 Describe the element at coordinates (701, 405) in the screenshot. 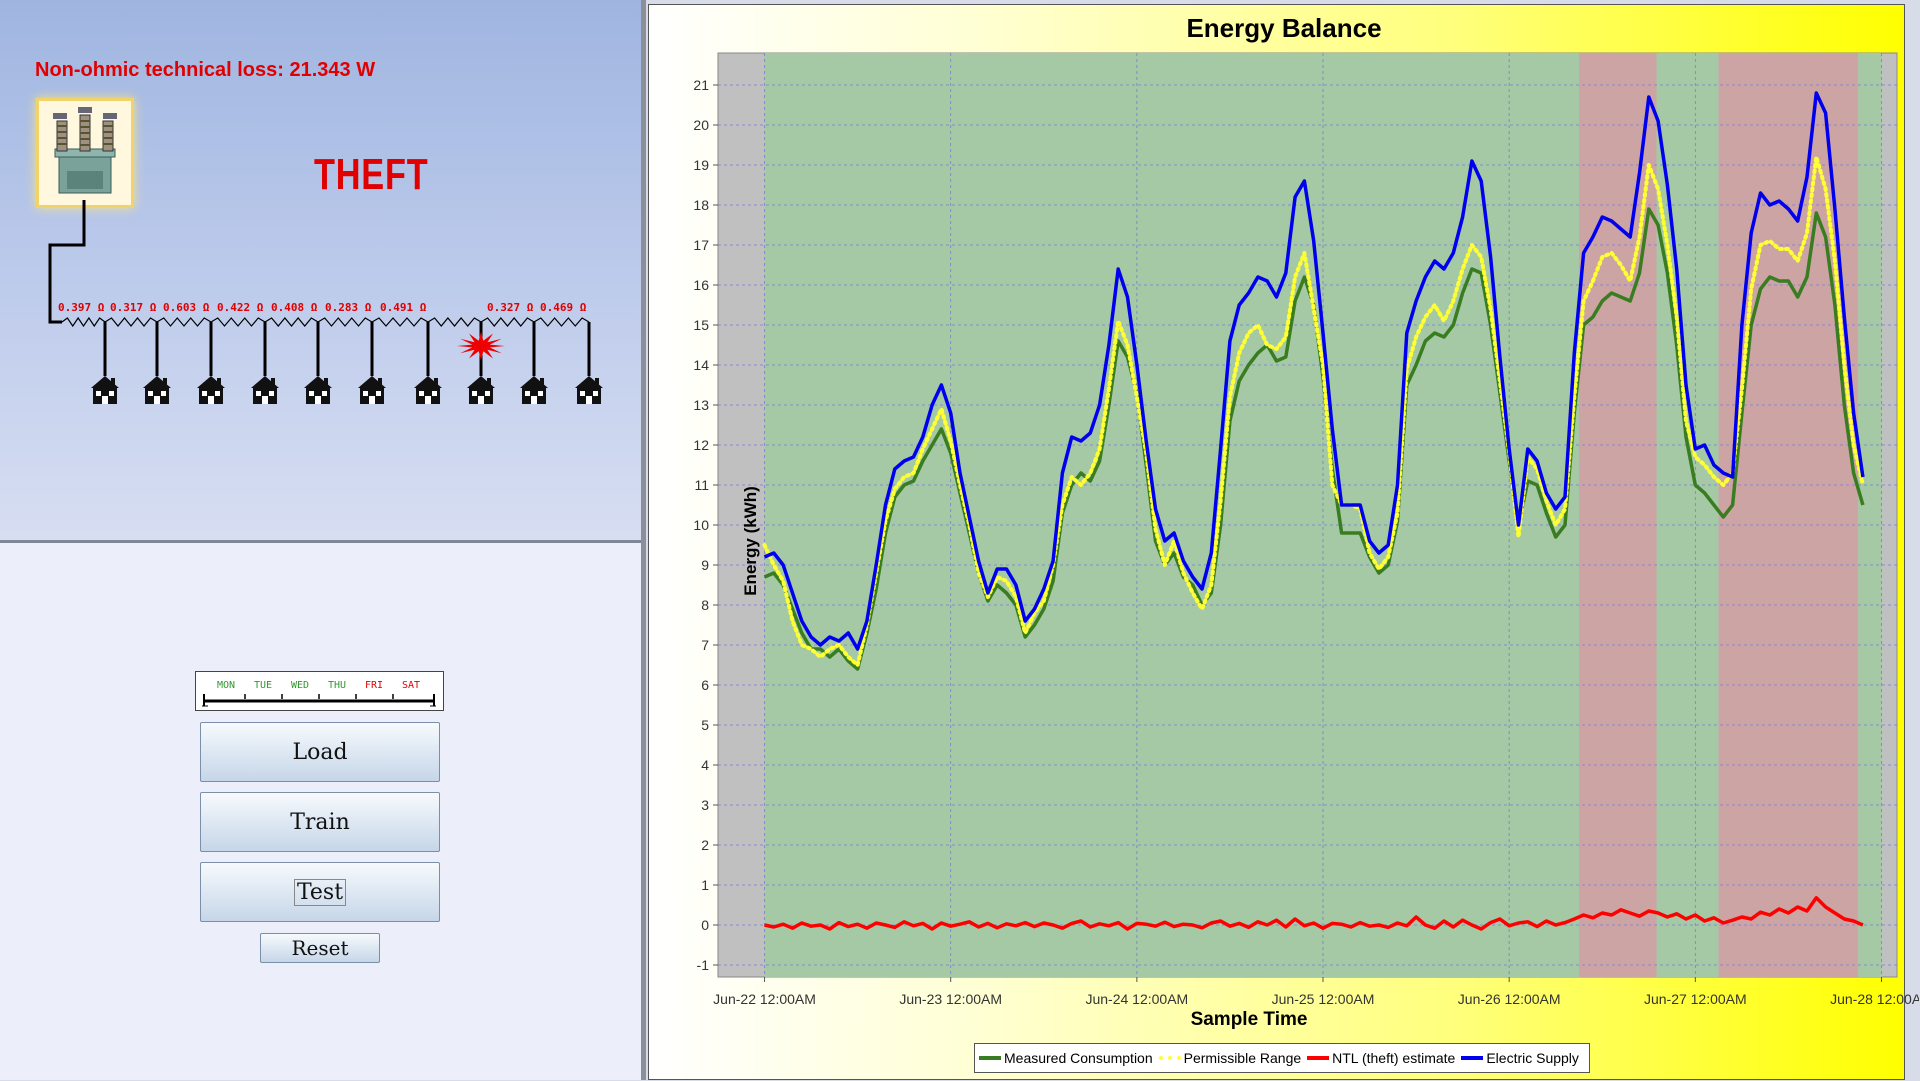

I see `y-tick-label: 13` at that location.